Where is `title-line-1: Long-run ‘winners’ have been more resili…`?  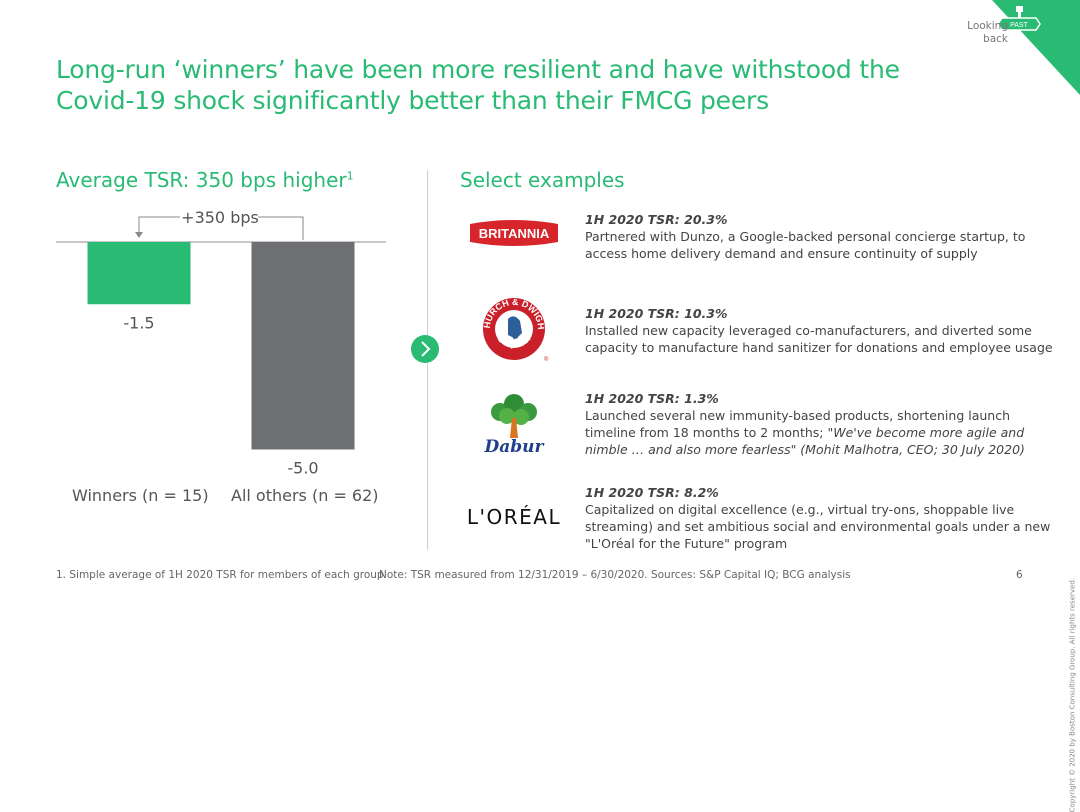 title-line-1: Long-run ‘winners’ have been more resili… is located at coordinates (478, 69).